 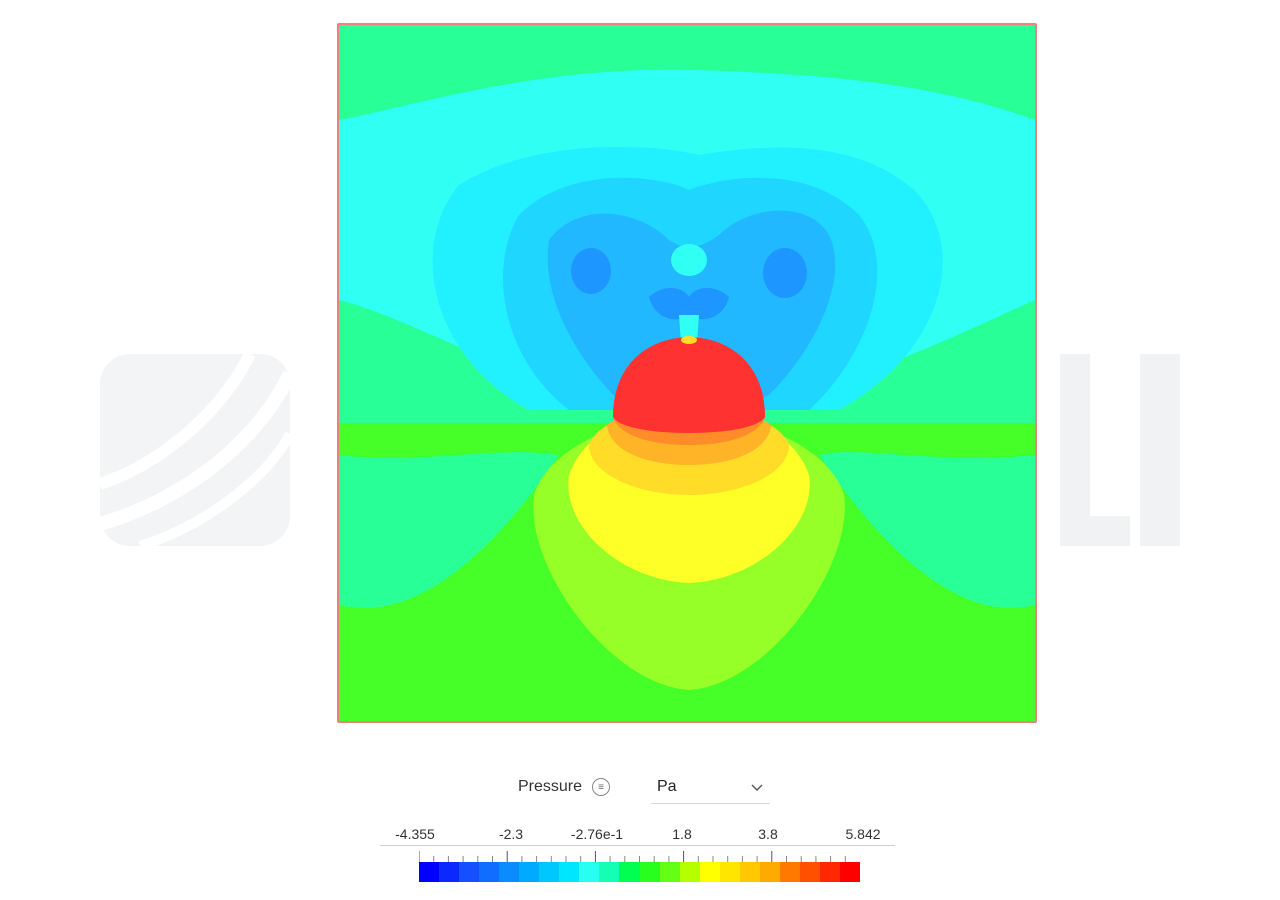 What do you see at coordinates (689, 329) in the screenshot?
I see `contour-band-sky` at bounding box center [689, 329].